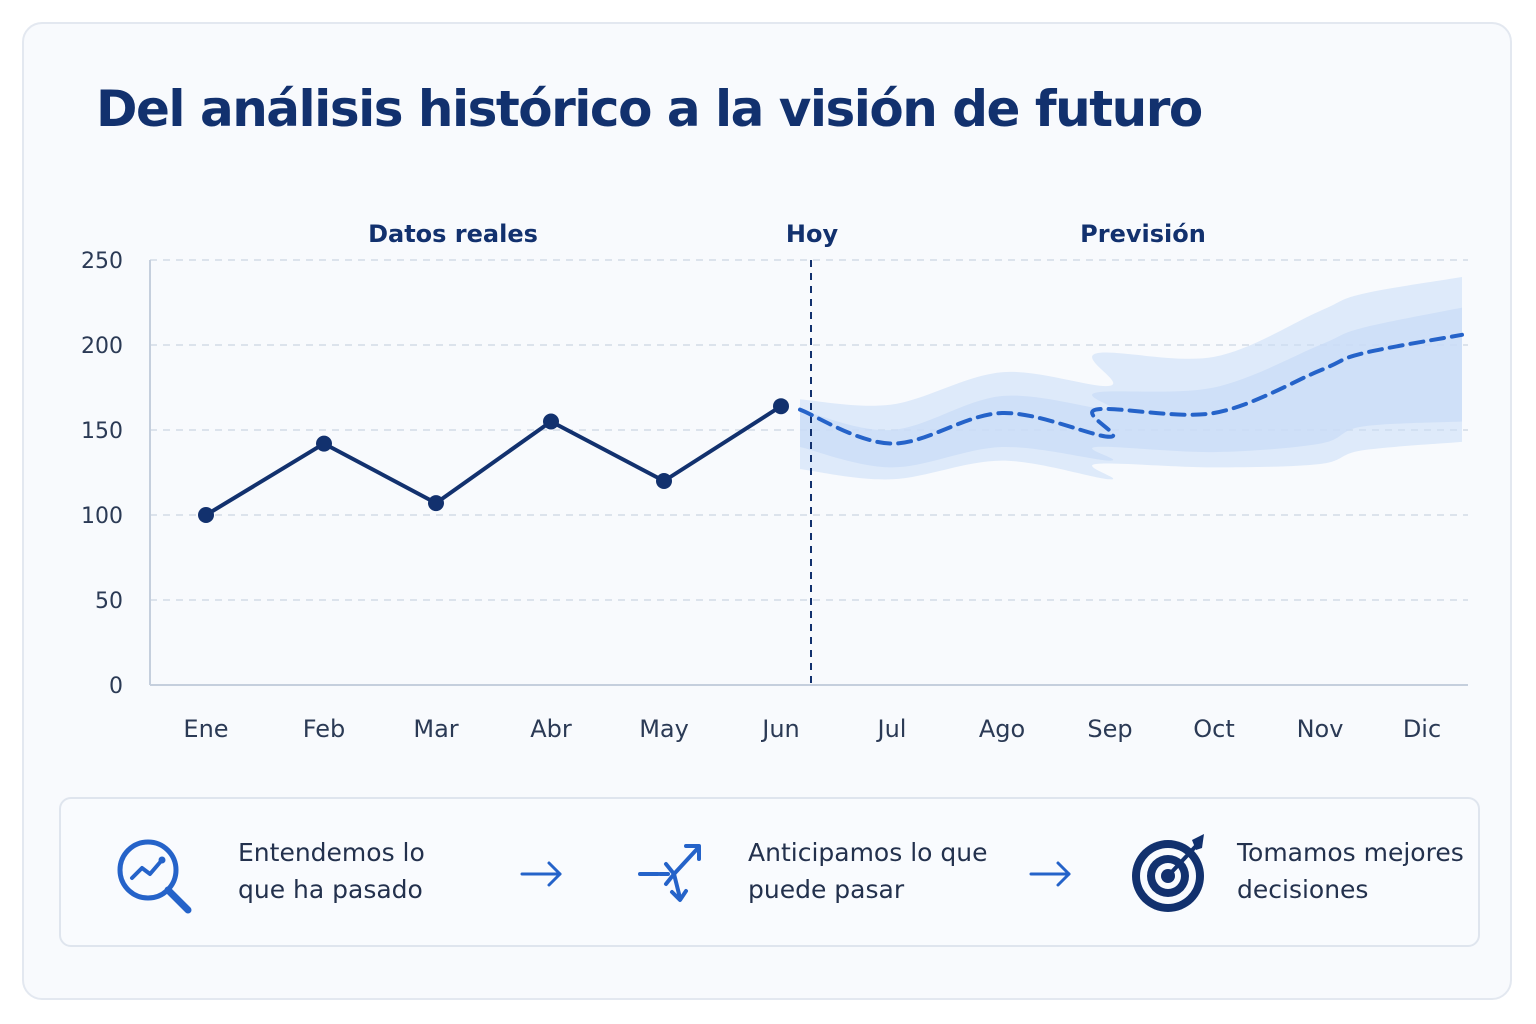  What do you see at coordinates (1320, 729) in the screenshot?
I see `x-tick-label: Nov` at bounding box center [1320, 729].